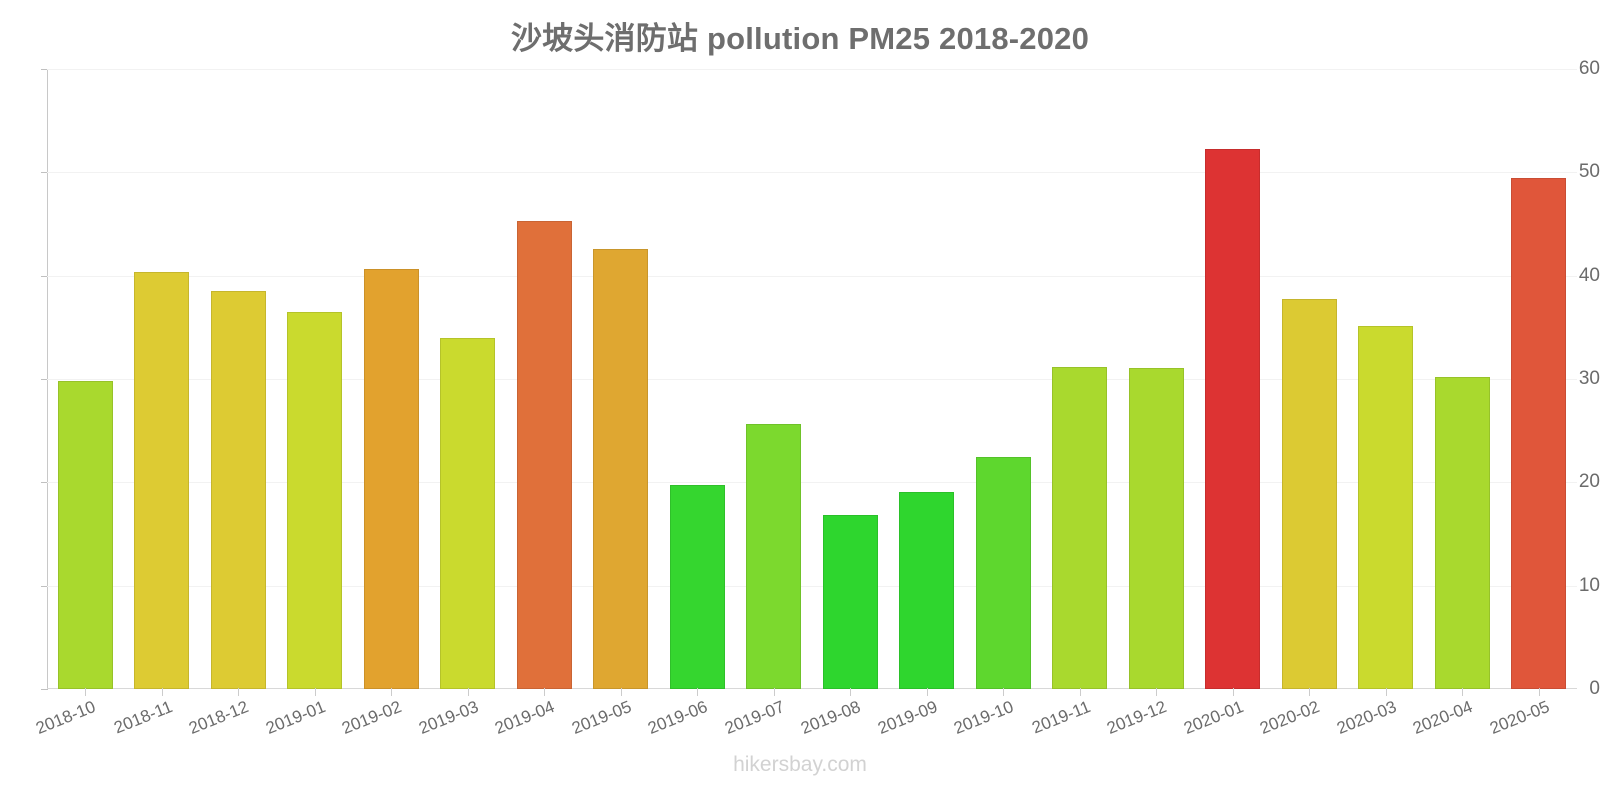 This screenshot has height=800, width=1600. Describe the element at coordinates (1589, 585) in the screenshot. I see `y-tick-label: 10` at that location.